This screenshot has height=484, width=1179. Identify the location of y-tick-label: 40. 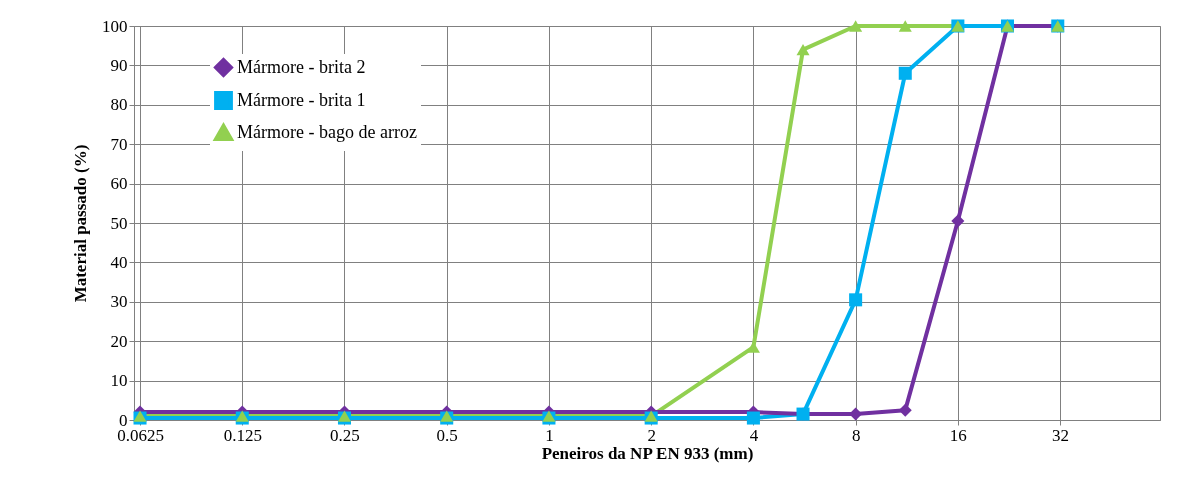
(119, 262).